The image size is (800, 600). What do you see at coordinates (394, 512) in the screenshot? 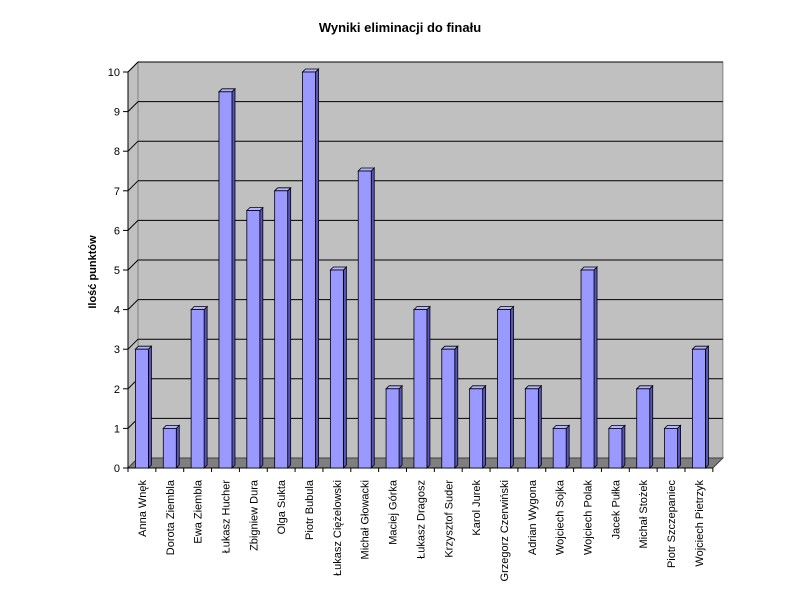
I see `category-label: Maciej Górka` at bounding box center [394, 512].